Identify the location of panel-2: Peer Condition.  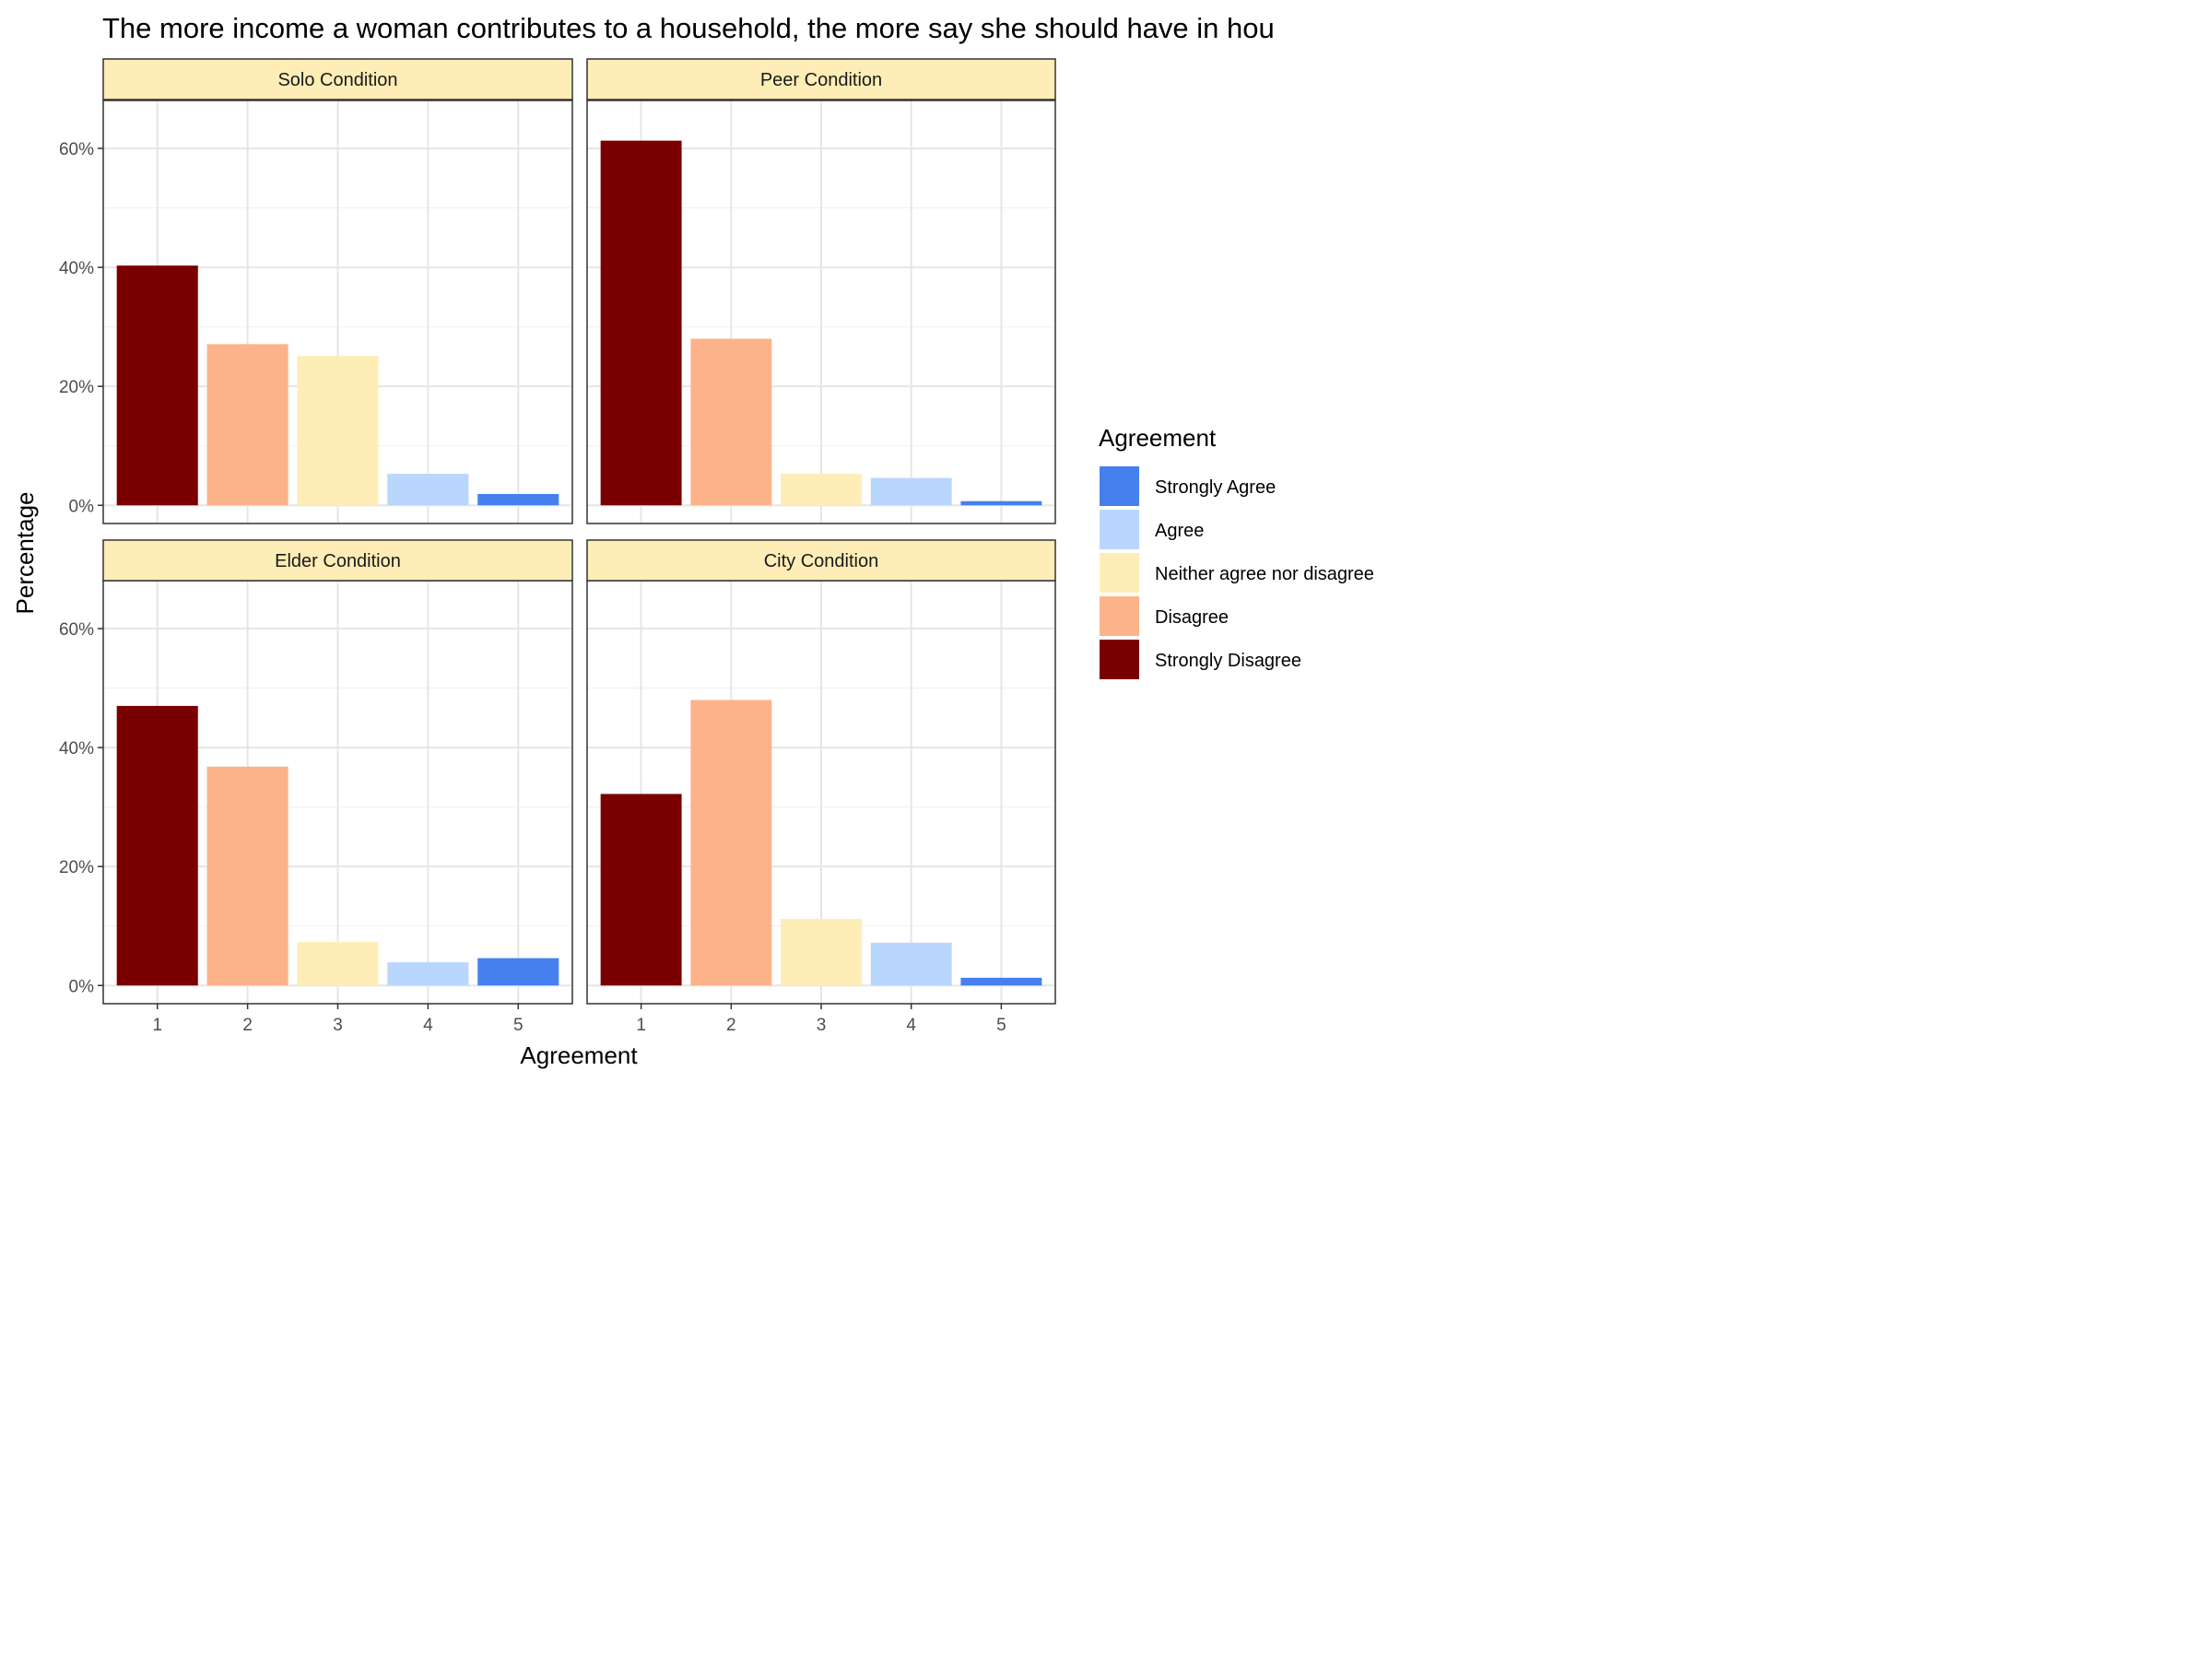
(821, 291).